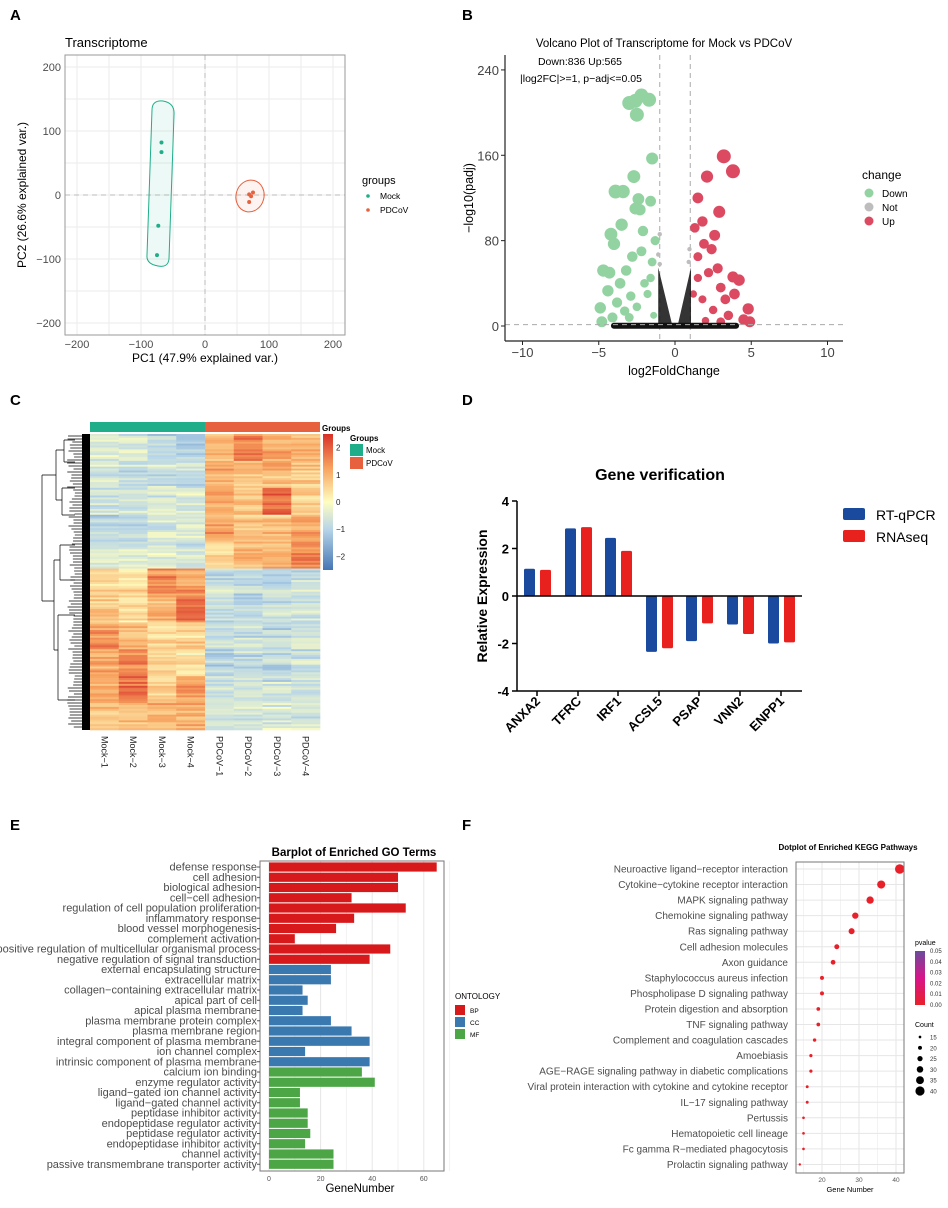 This screenshot has height=1208, width=948. What do you see at coordinates (213, 868) in the screenshot?
I see `go-term-label: defense response` at bounding box center [213, 868].